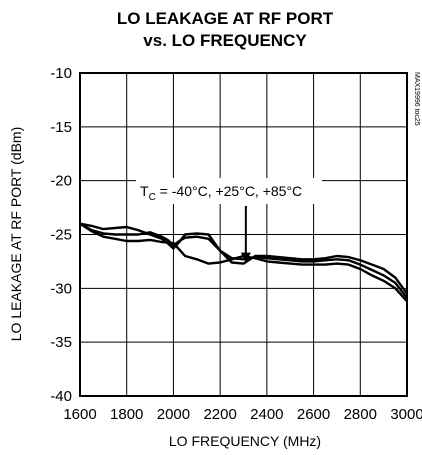 The image size is (422, 455). Describe the element at coordinates (152, 197) in the screenshot. I see `annotation-sub: C` at that location.